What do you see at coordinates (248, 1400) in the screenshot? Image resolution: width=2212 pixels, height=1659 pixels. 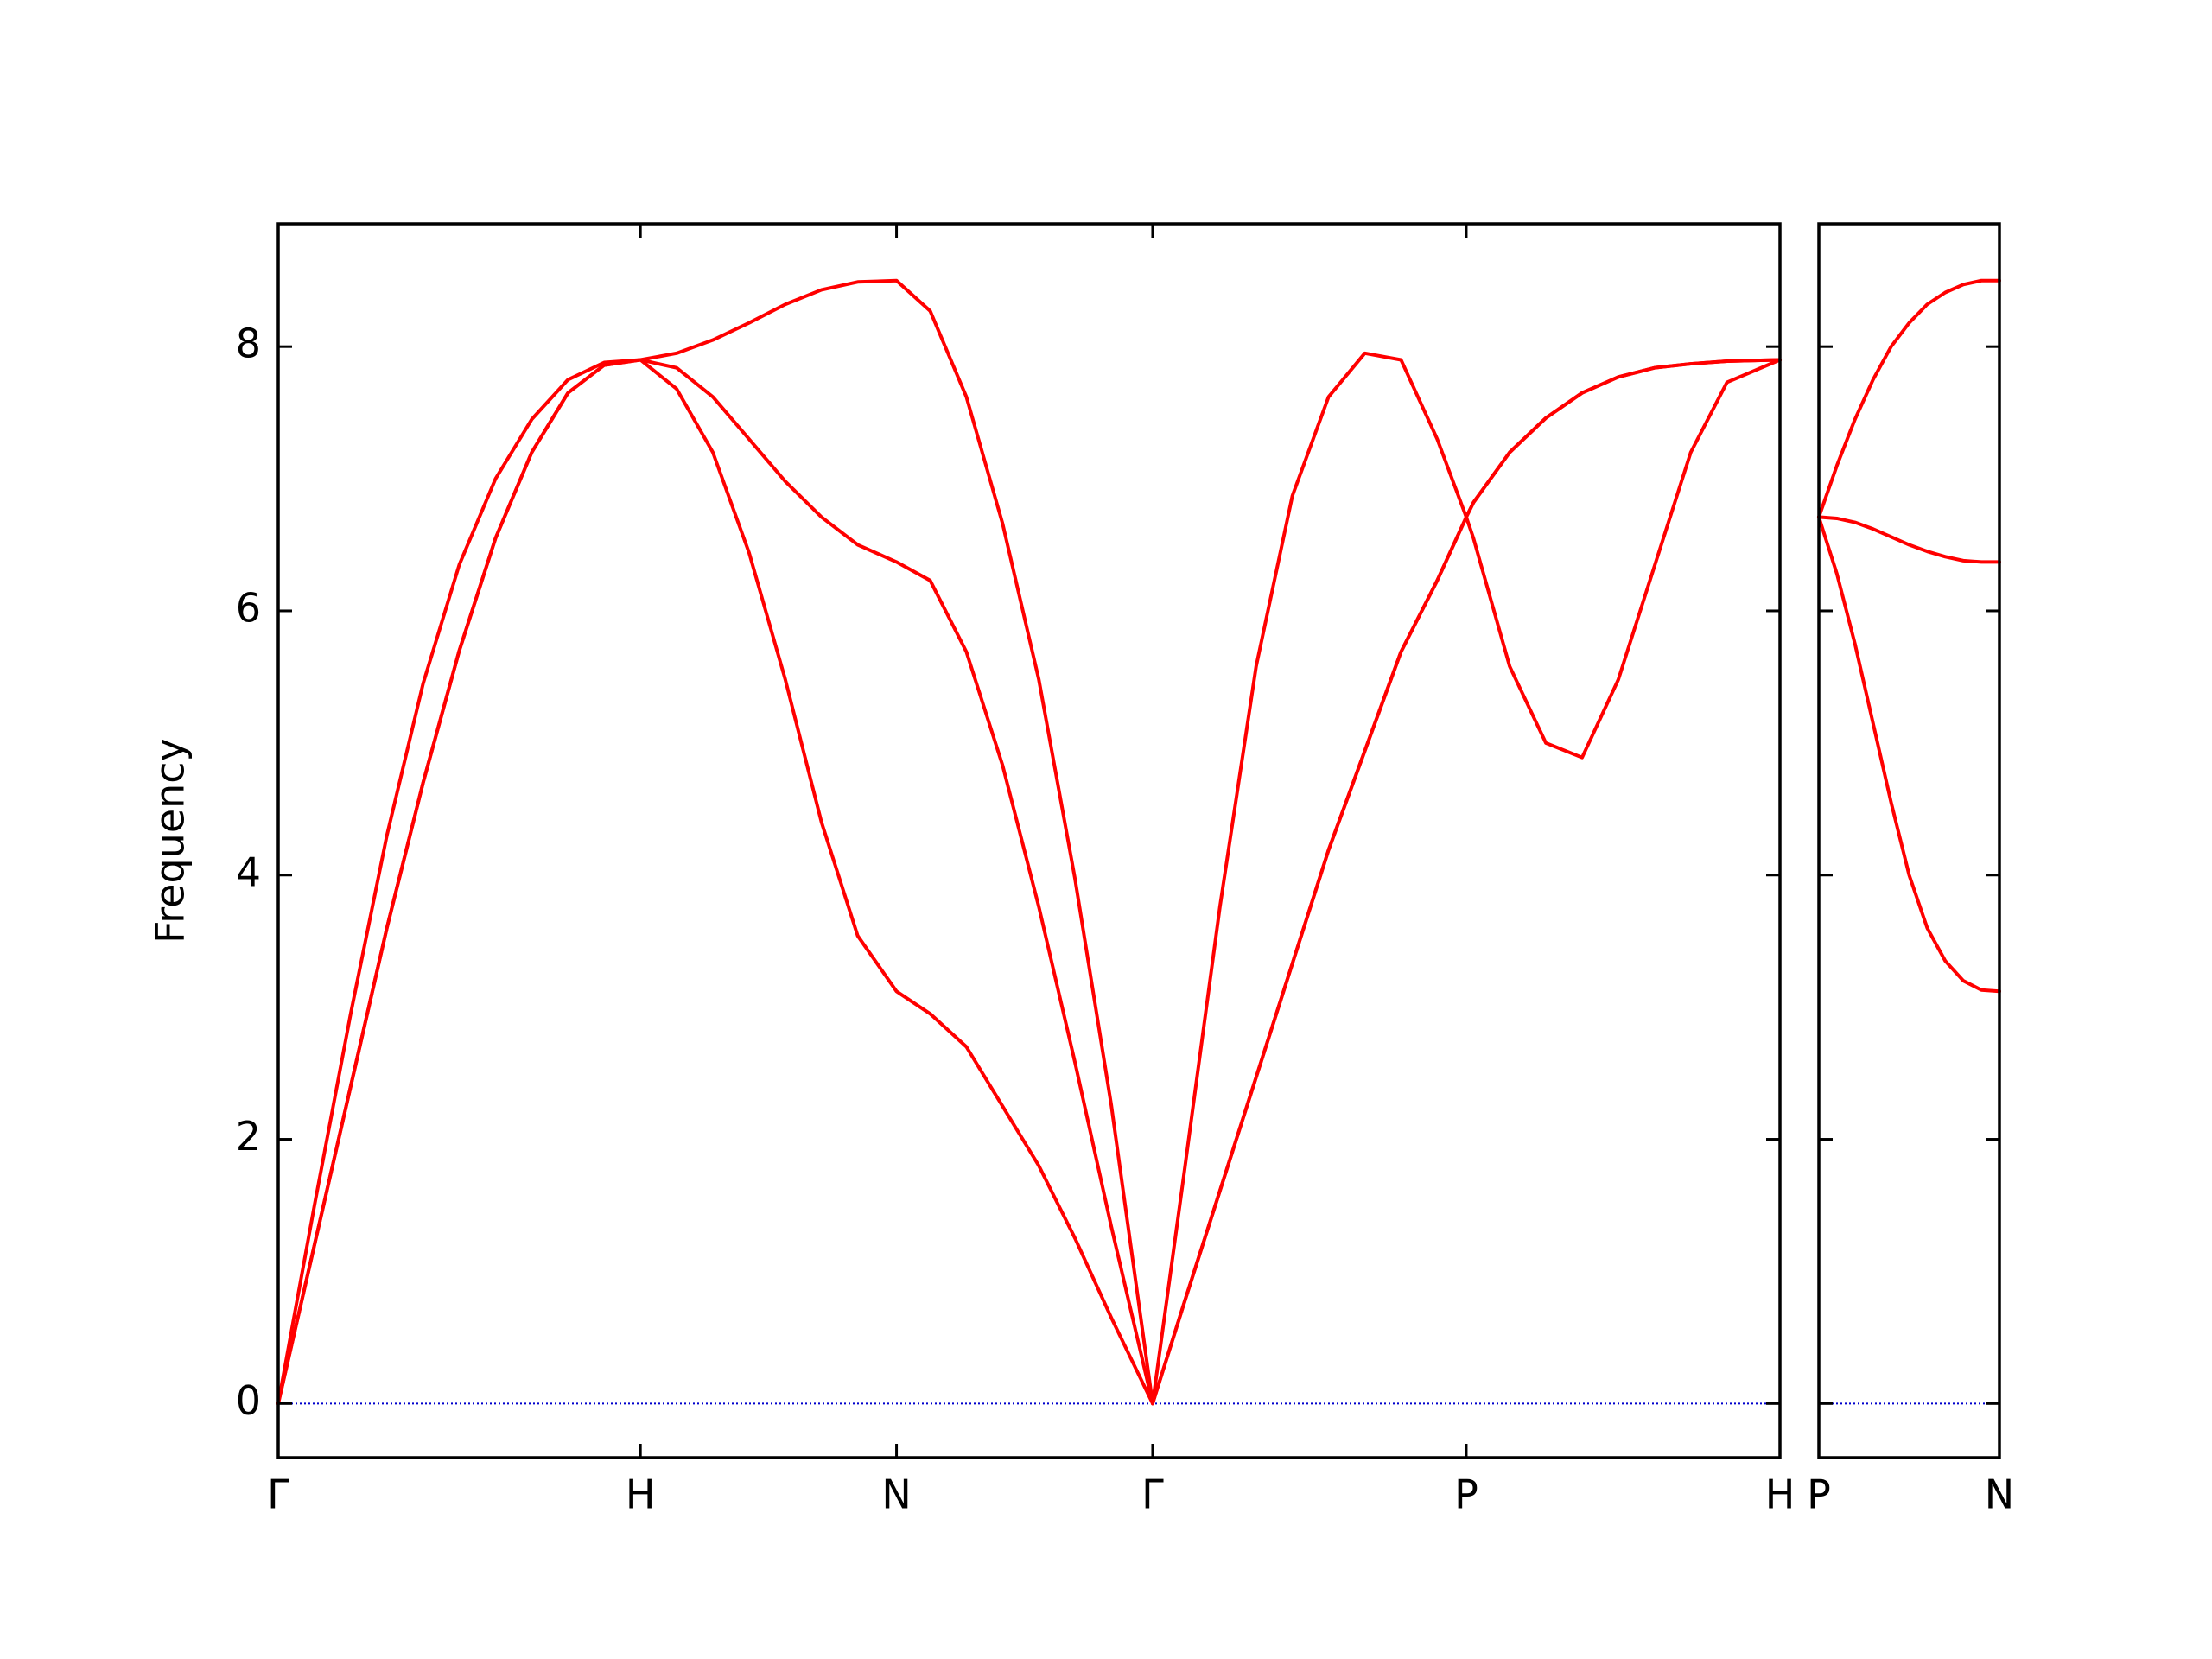 I see `y-tick-label: 0` at bounding box center [248, 1400].